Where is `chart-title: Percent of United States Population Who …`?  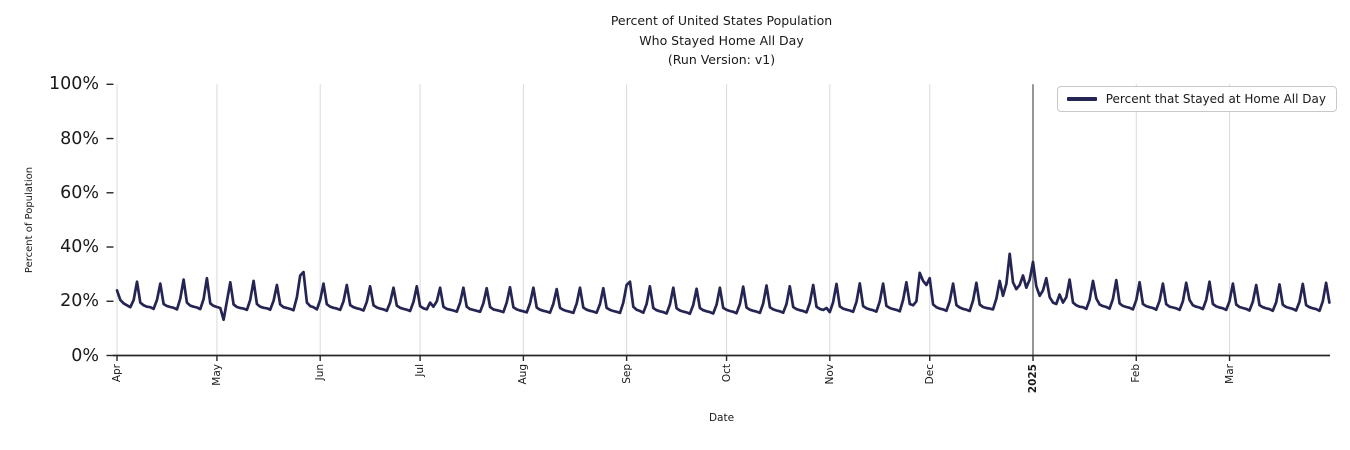 chart-title: Percent of United States Population Who … is located at coordinates (721, 40).